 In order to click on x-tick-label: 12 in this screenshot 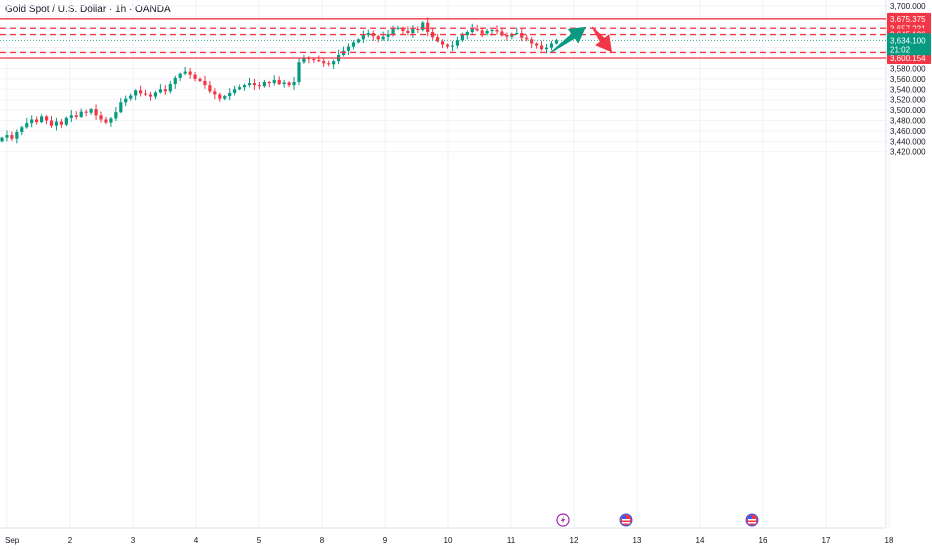, I will do `click(574, 540)`.